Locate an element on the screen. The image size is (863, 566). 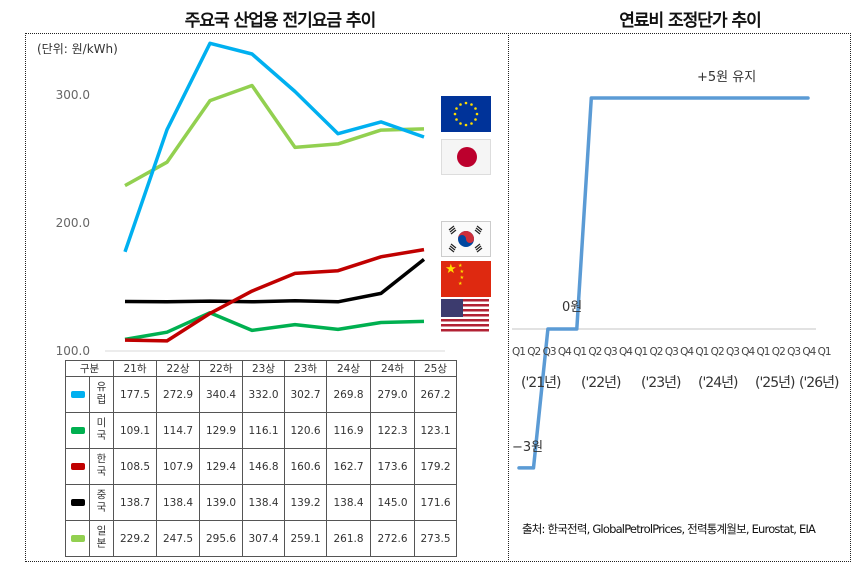
value-cell: 108.5 is located at coordinates (135, 466).